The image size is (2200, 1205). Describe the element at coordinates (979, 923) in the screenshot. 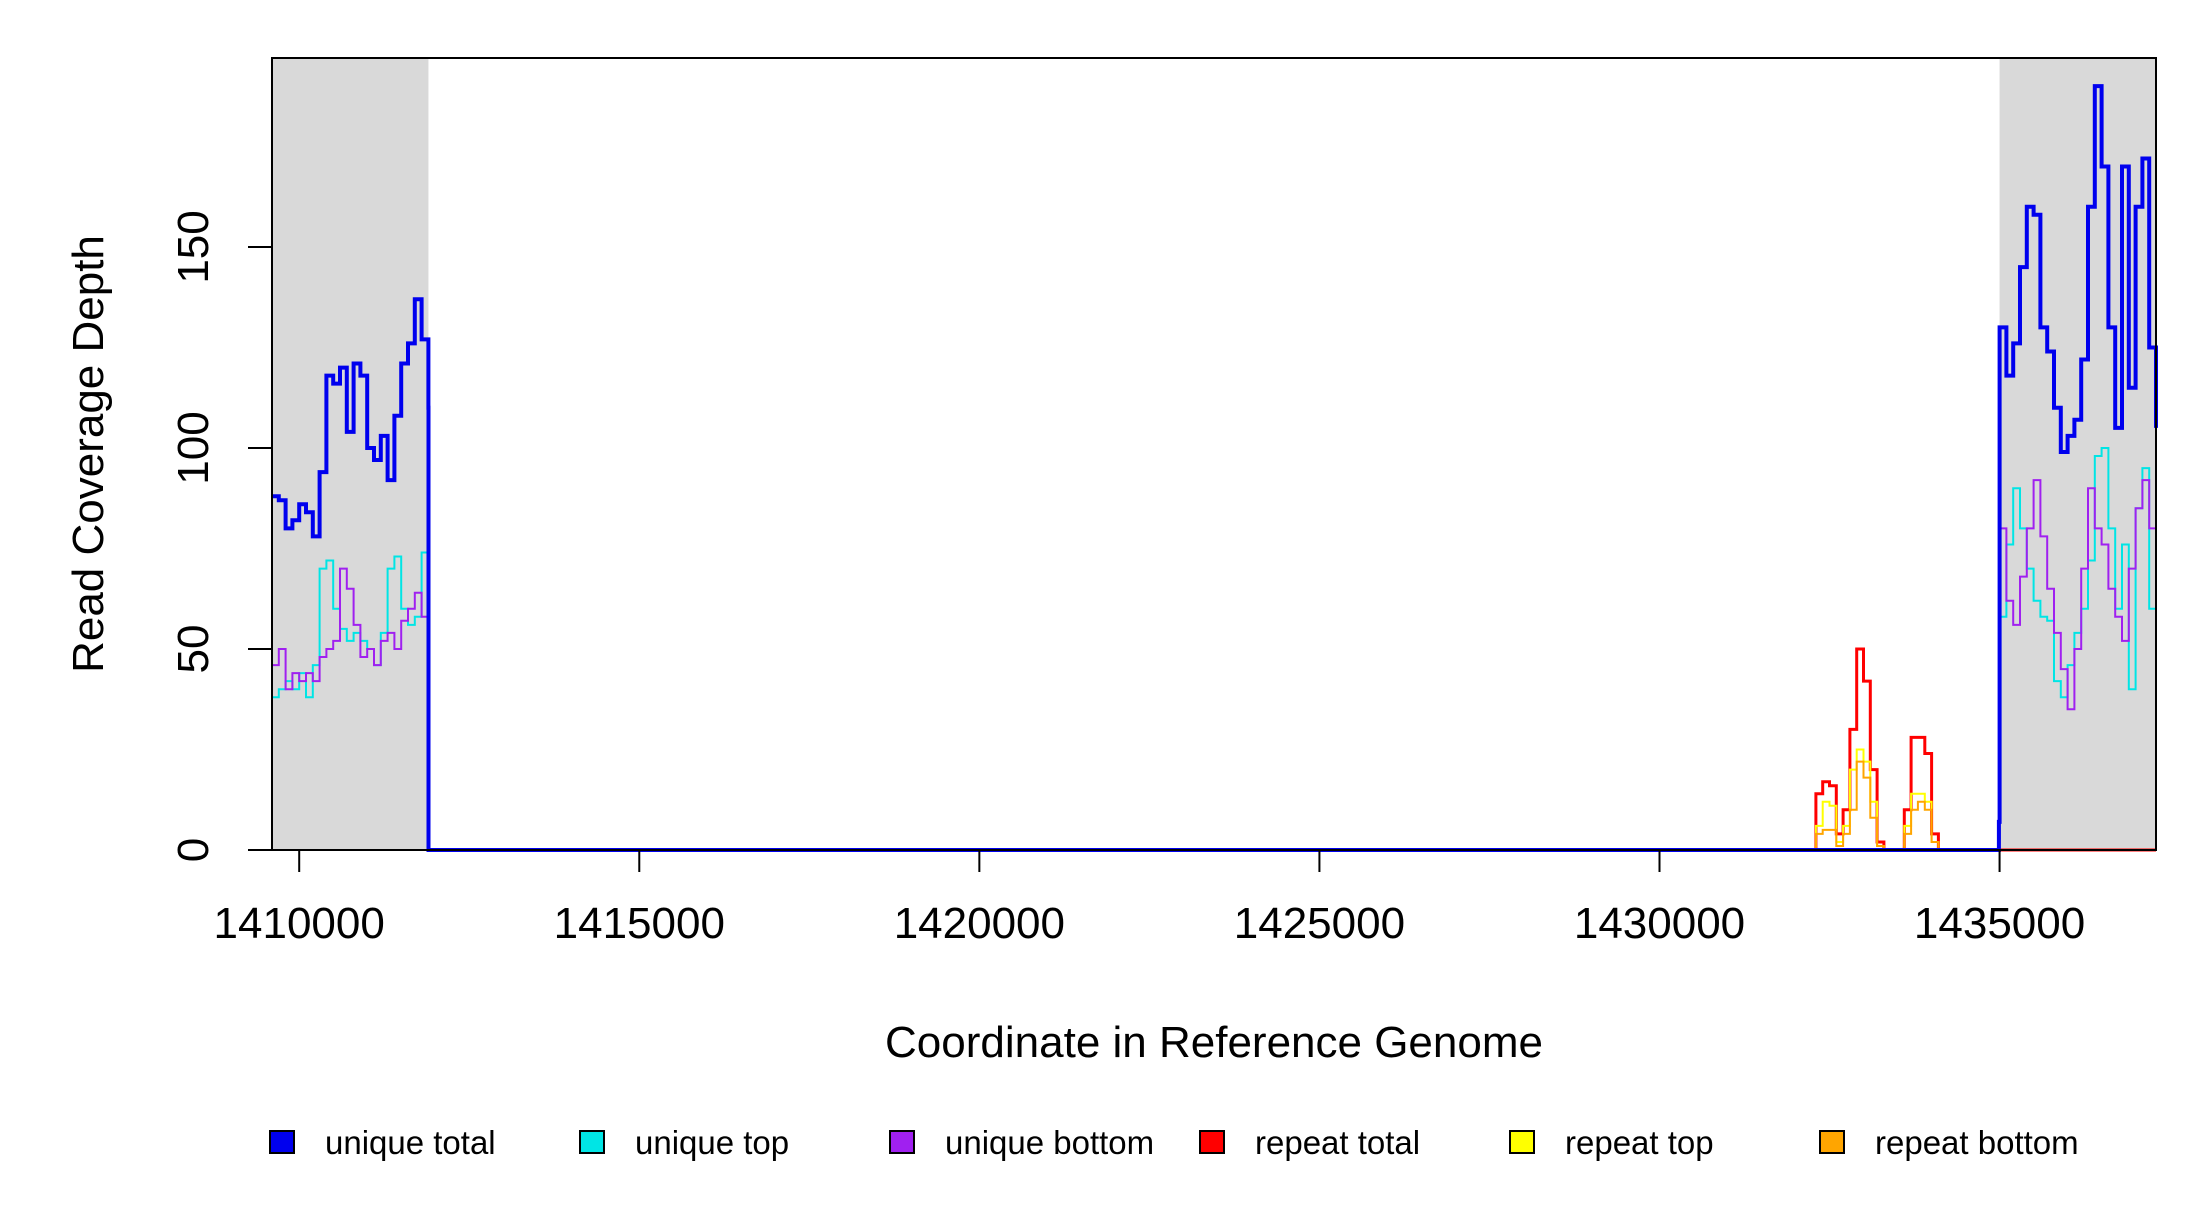

I see `x-tick-label: 1420000` at that location.